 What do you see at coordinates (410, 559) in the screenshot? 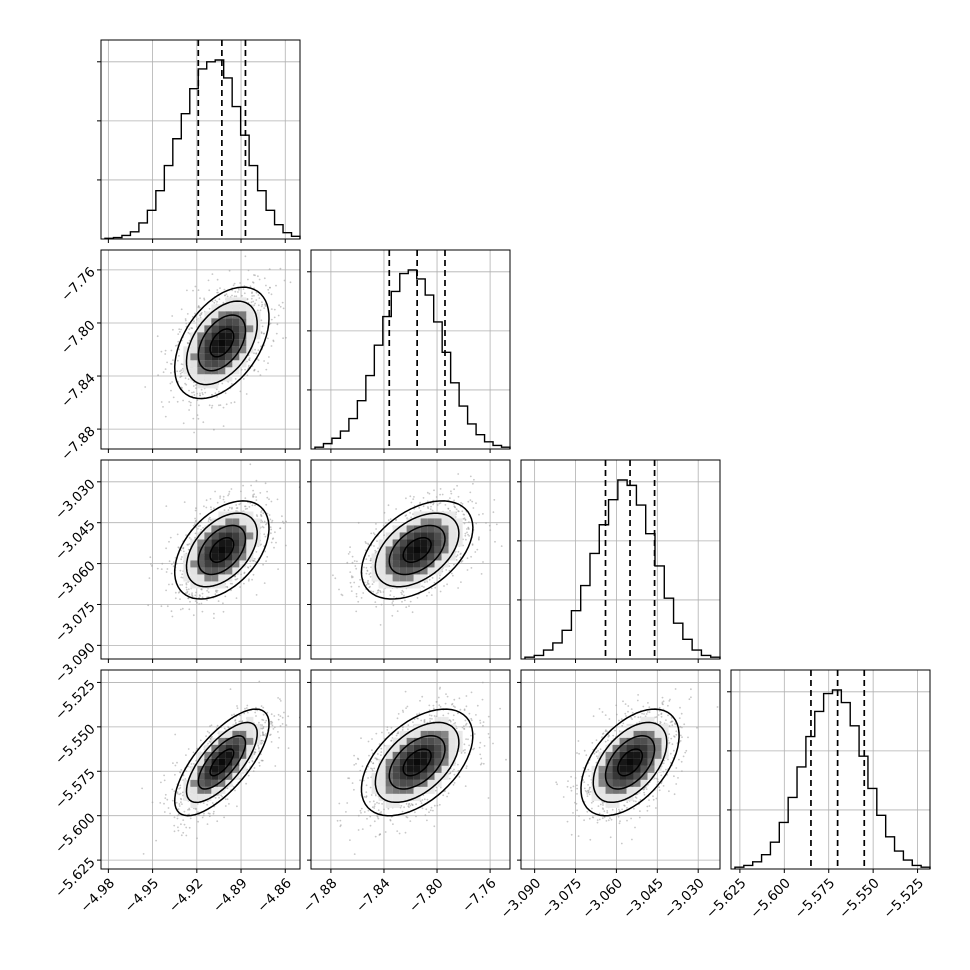
I see `panel-frame` at bounding box center [410, 559].